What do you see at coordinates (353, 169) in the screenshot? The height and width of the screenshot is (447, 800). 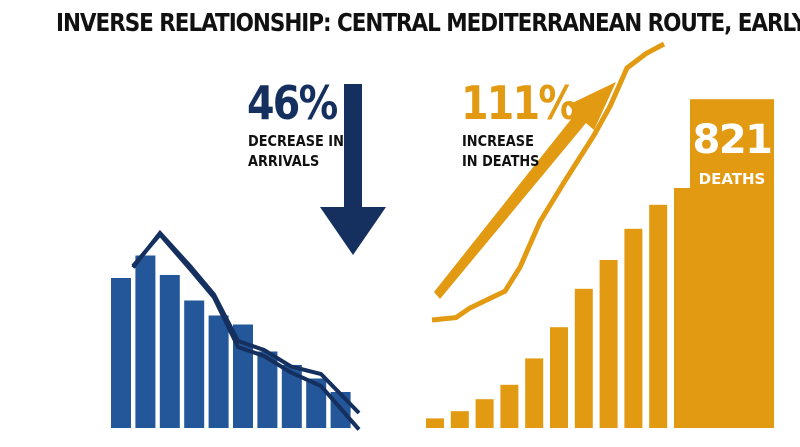 I see `decrease-arrow-icon` at bounding box center [353, 169].